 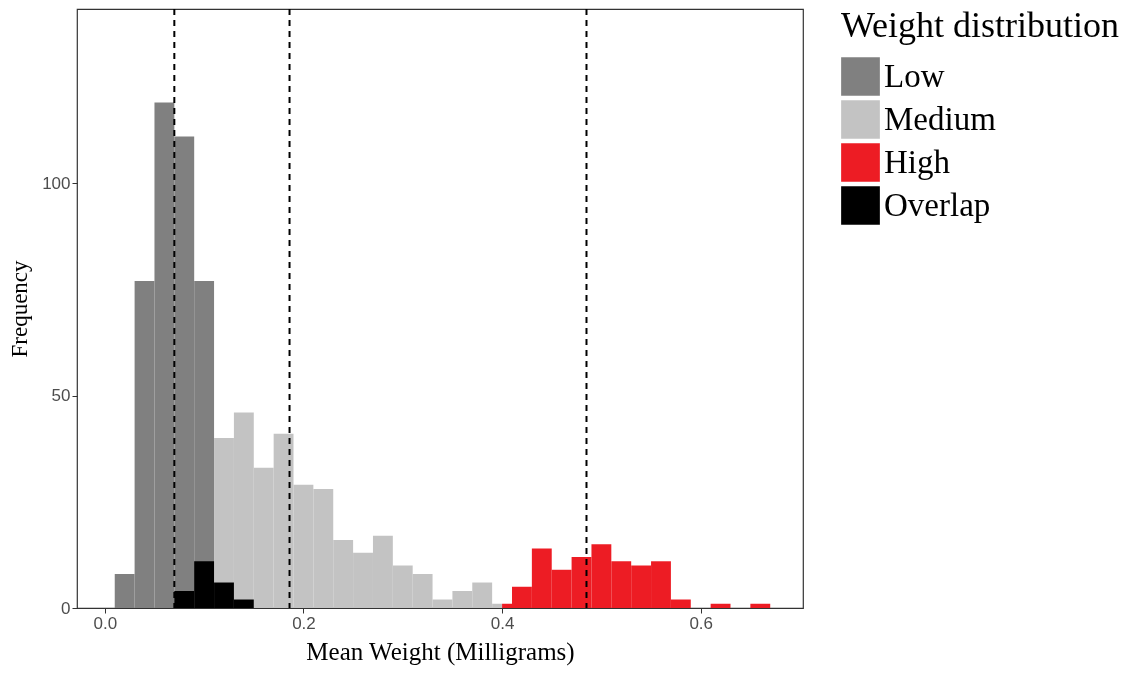 What do you see at coordinates (701, 623) in the screenshot?
I see `x-tick-label: 0.6` at bounding box center [701, 623].